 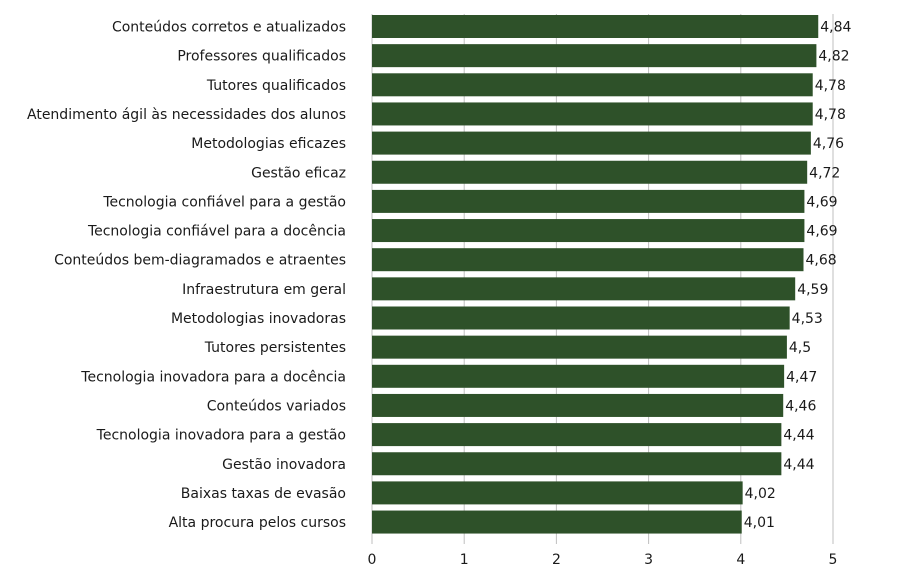 What do you see at coordinates (275, 348) in the screenshot?
I see `category-label: Tutores persistentes` at bounding box center [275, 348].